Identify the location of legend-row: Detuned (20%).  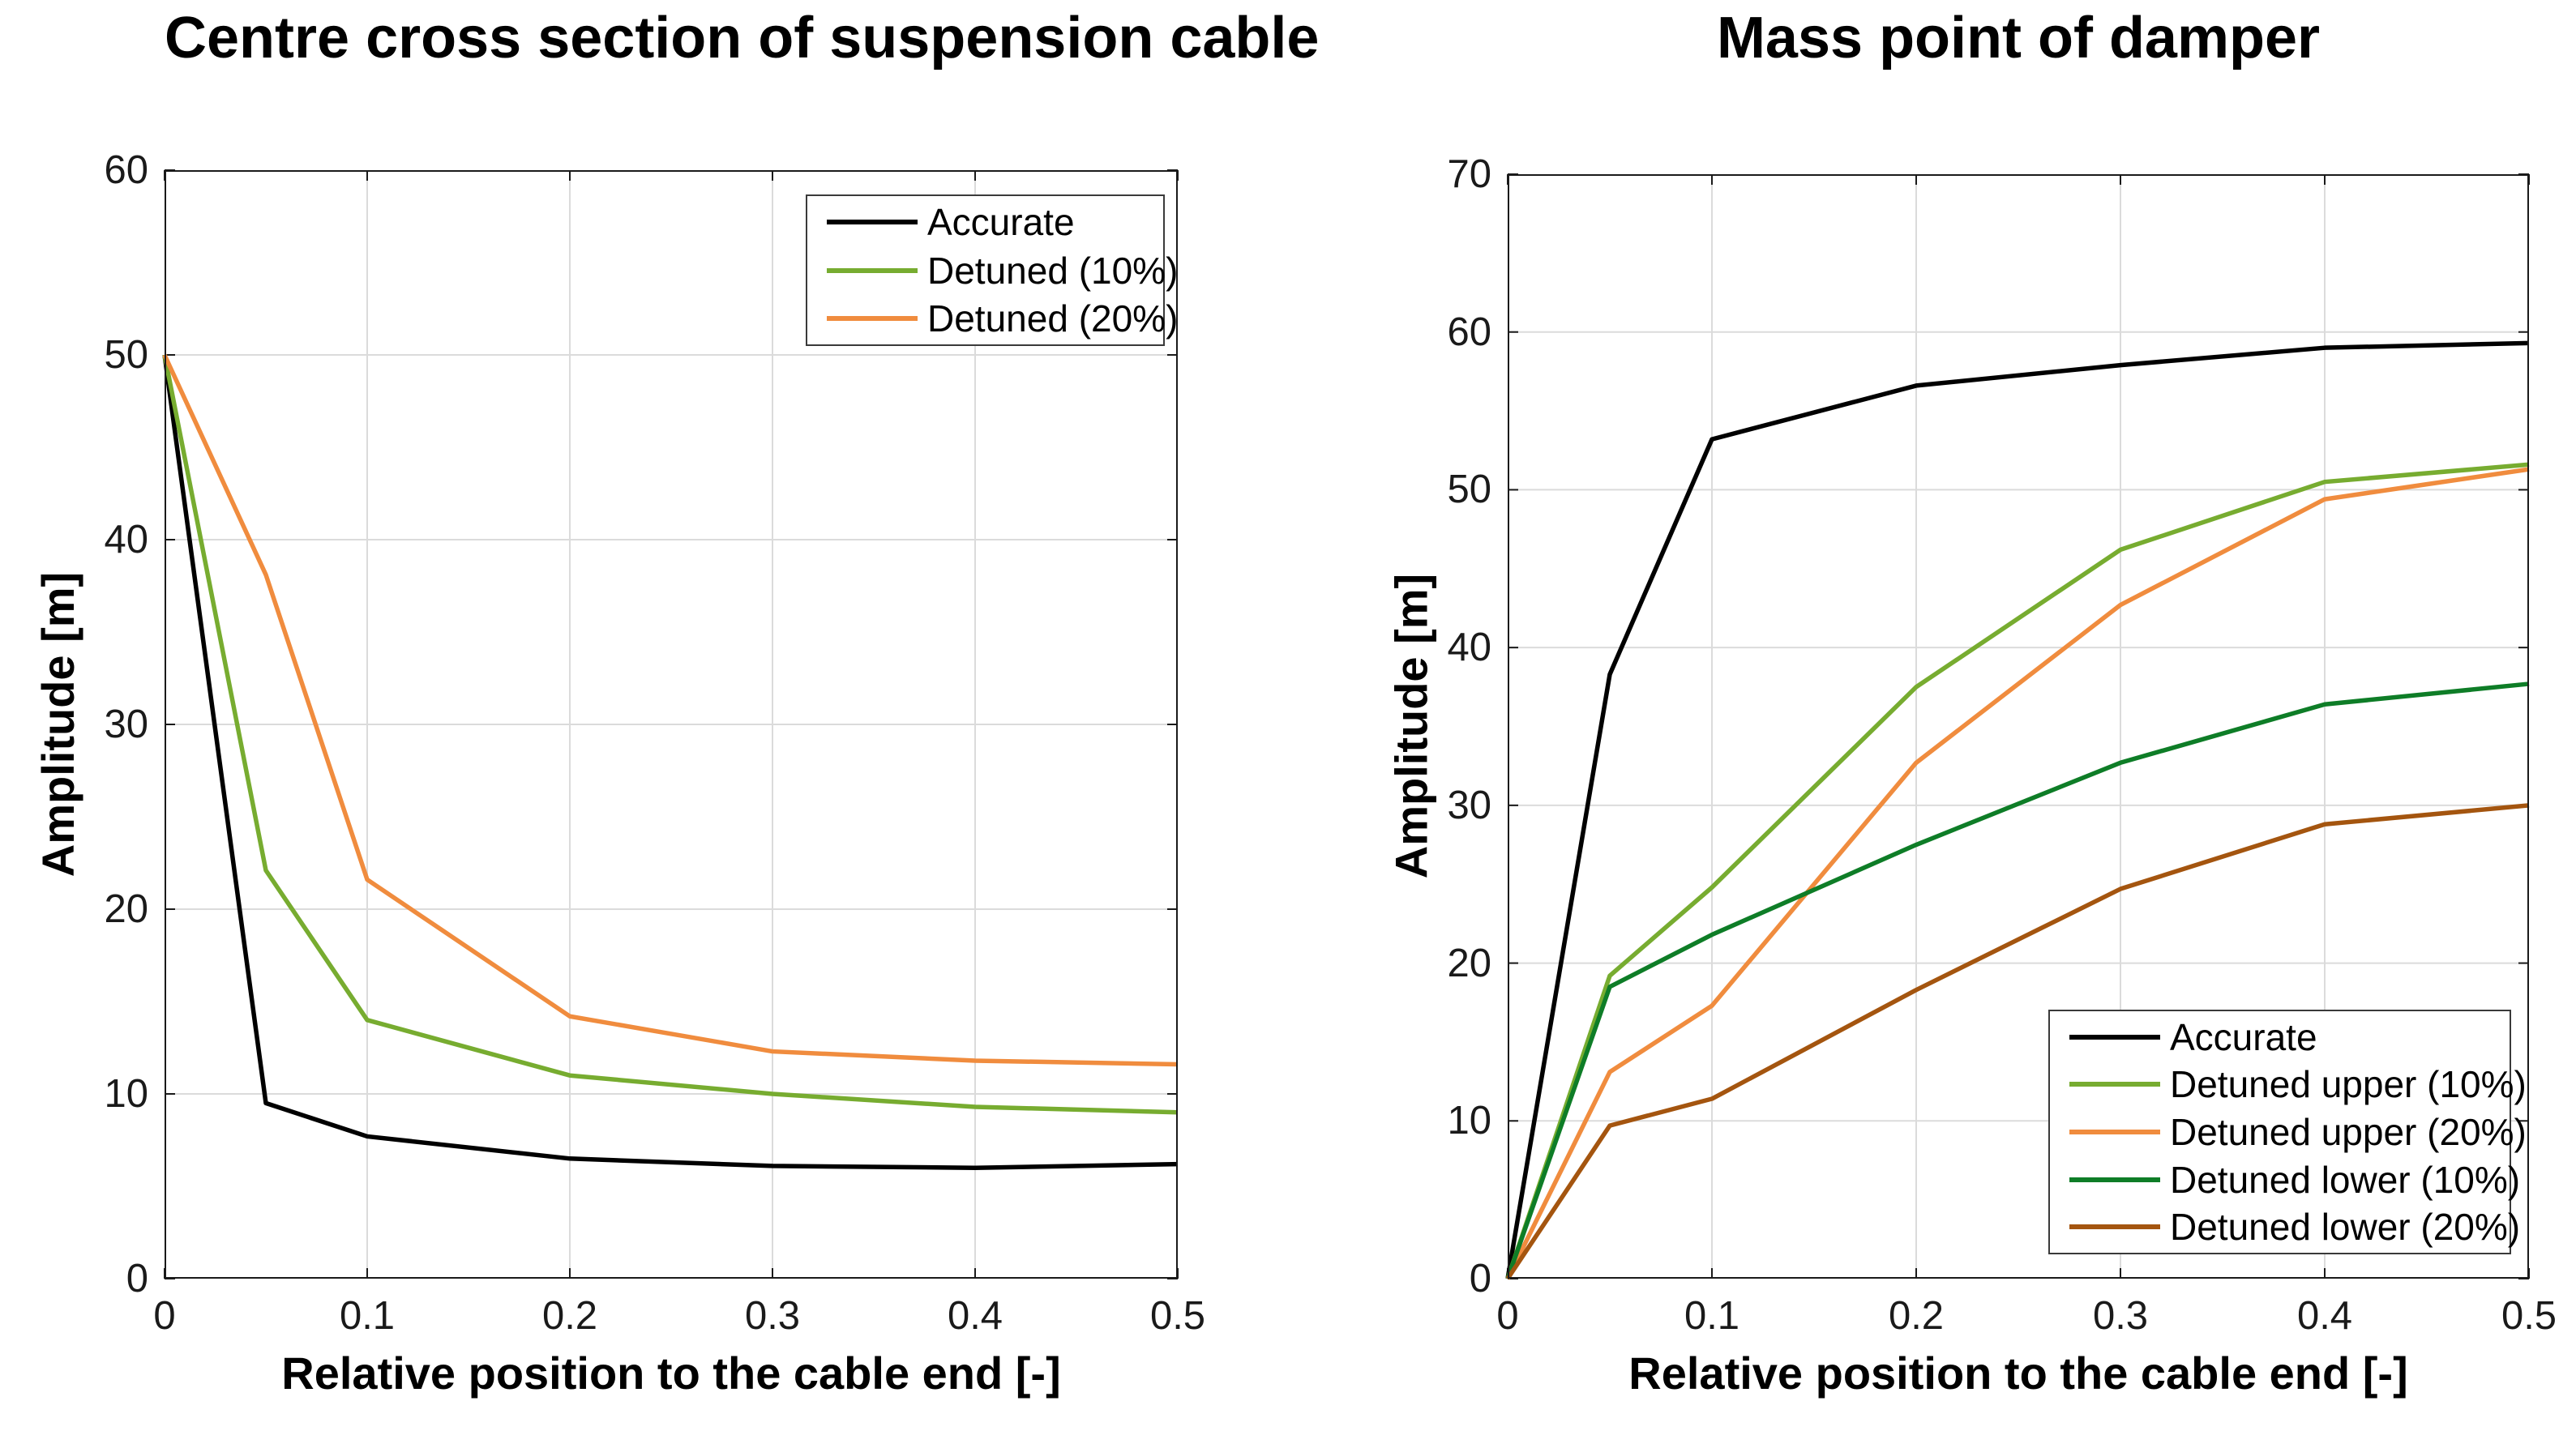
(992, 318).